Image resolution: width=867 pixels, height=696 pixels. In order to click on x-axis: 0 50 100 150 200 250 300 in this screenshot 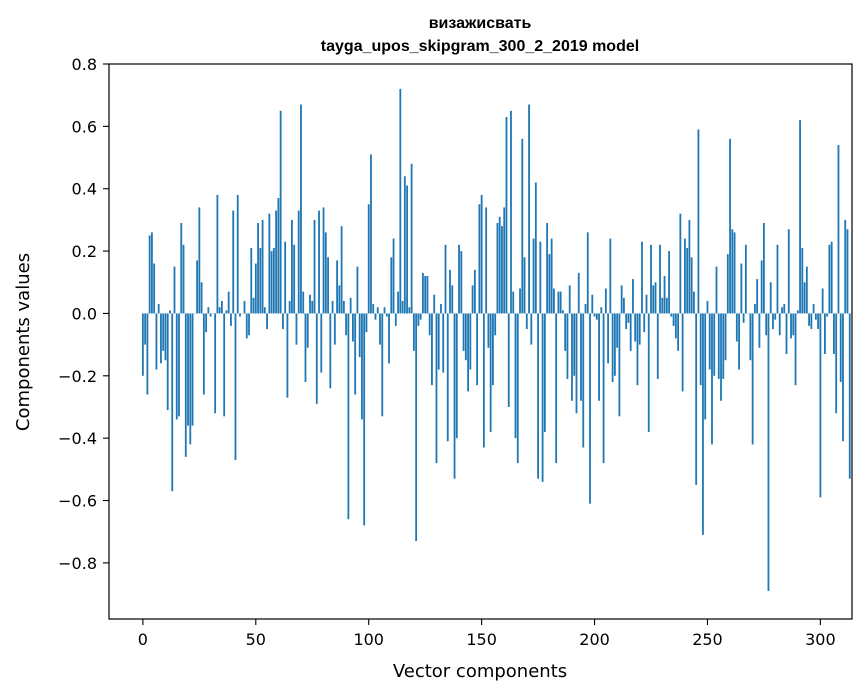, I will do `click(487, 634)`.